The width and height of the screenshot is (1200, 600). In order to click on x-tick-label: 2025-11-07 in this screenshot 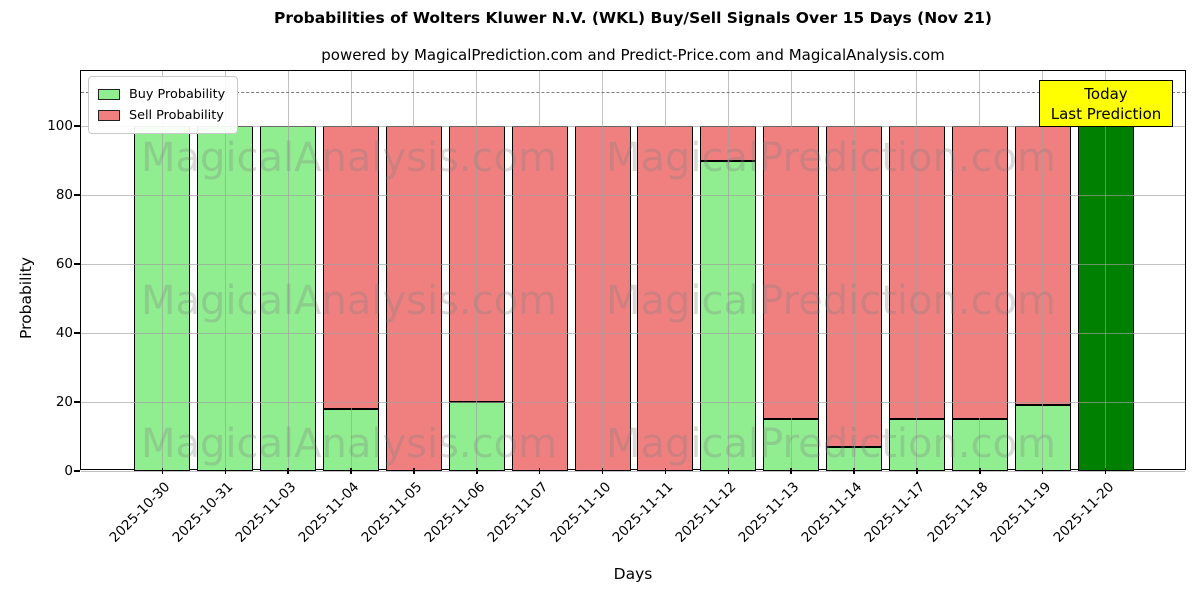, I will do `click(518, 512)`.